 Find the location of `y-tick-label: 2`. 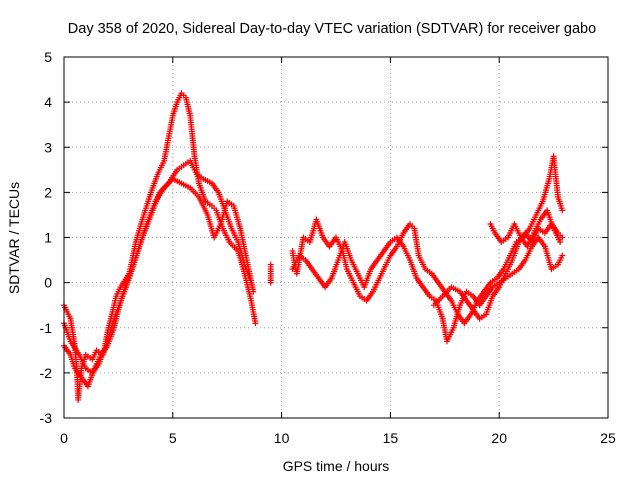

y-tick-label: 2 is located at coordinates (48, 192).